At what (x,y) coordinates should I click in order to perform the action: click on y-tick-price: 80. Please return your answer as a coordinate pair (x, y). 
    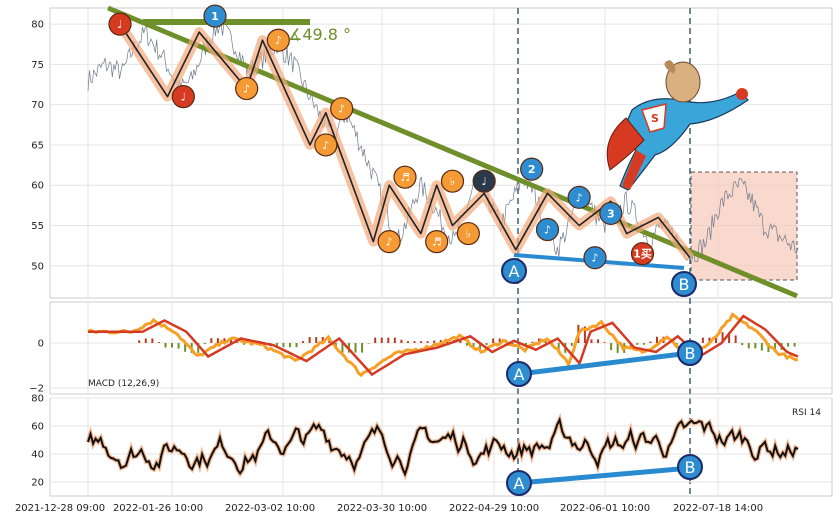
    Looking at the image, I should click on (37, 25).